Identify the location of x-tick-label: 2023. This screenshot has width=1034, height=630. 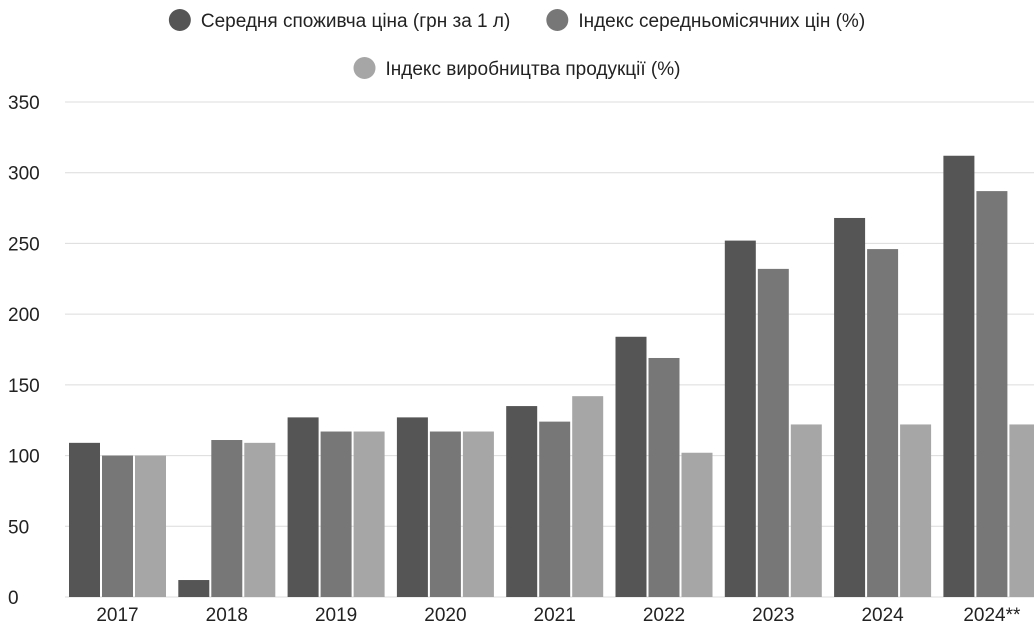
(773, 615).